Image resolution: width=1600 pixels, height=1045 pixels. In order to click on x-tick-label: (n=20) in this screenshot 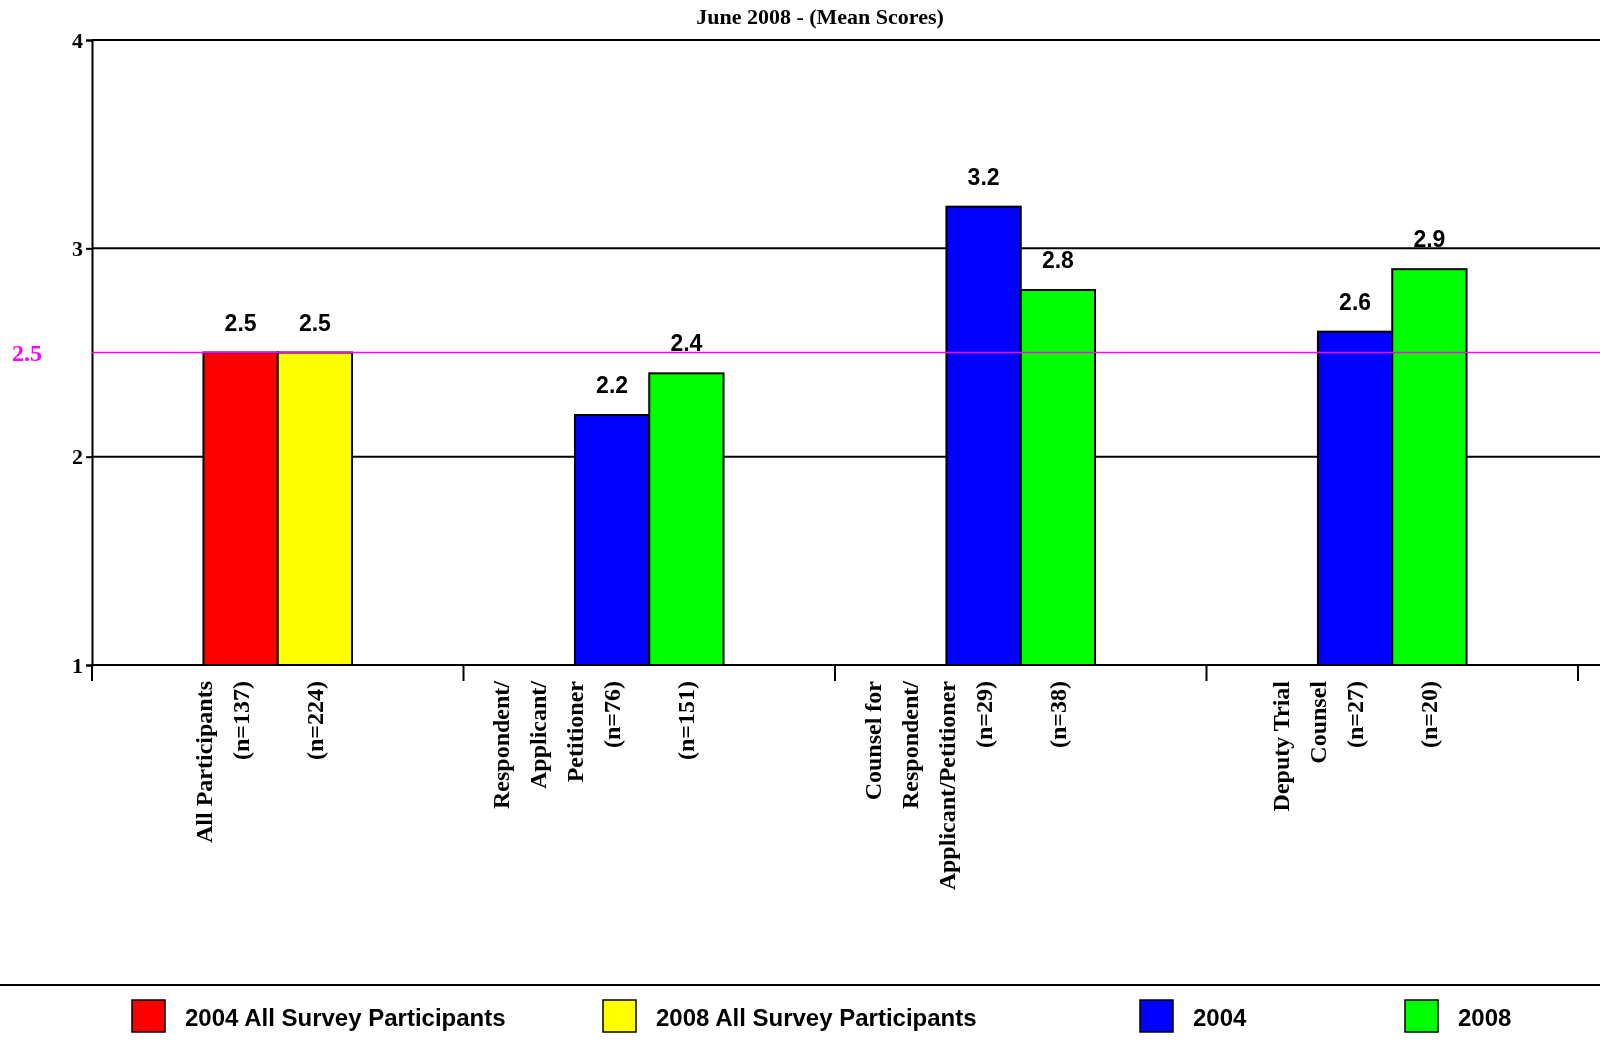, I will do `click(1429, 715)`.